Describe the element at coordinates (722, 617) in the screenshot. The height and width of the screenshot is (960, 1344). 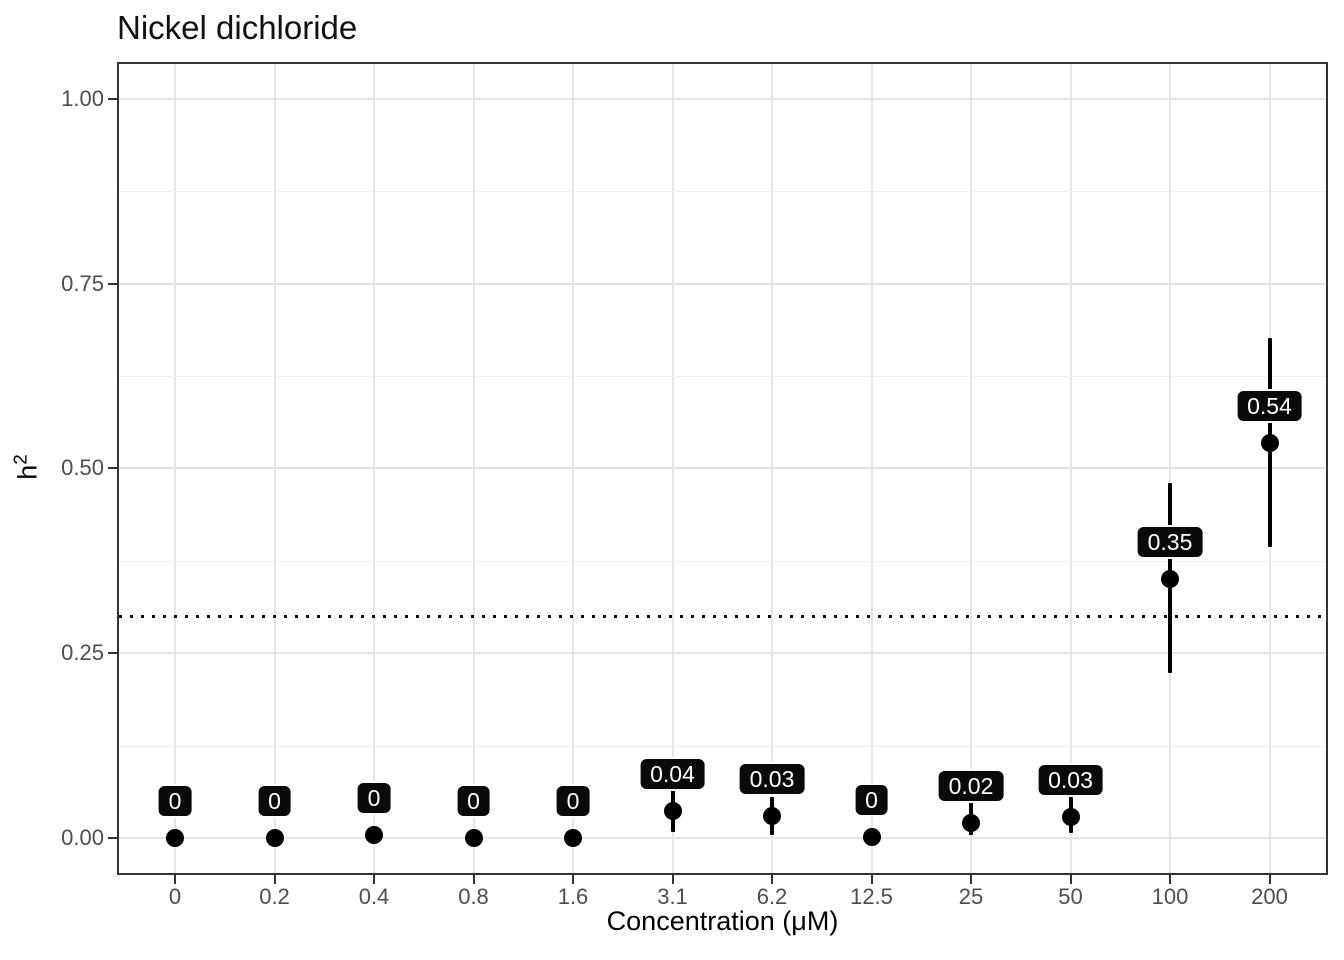
I see `reference-line` at that location.